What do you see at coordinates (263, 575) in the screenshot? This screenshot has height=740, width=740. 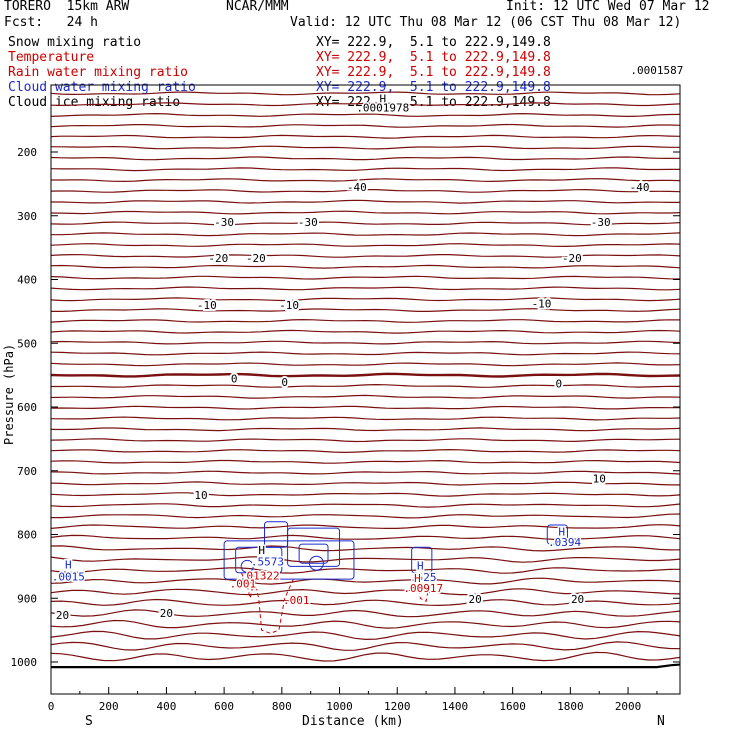 I see `value-annotation: 01322` at bounding box center [263, 575].